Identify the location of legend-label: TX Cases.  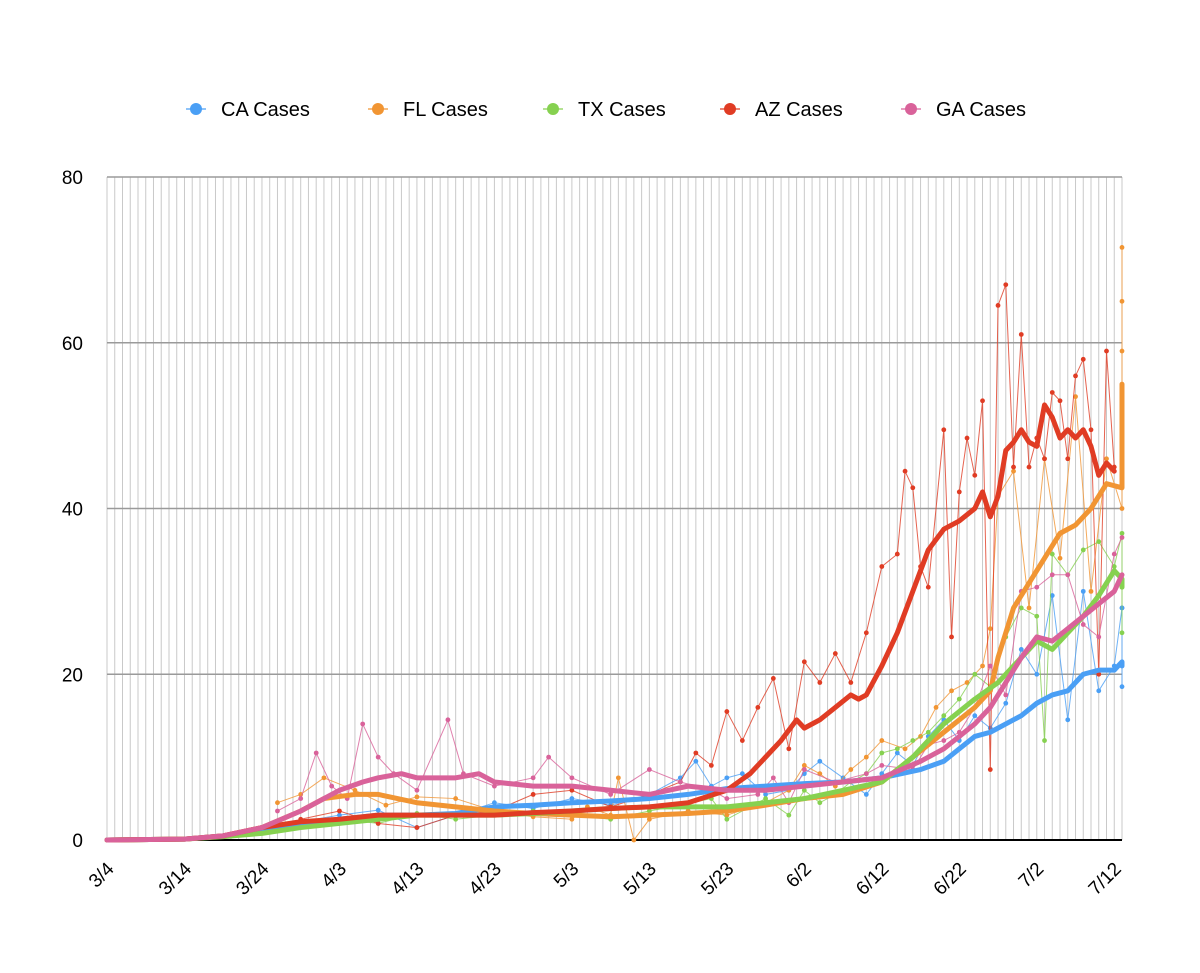
(622, 110).